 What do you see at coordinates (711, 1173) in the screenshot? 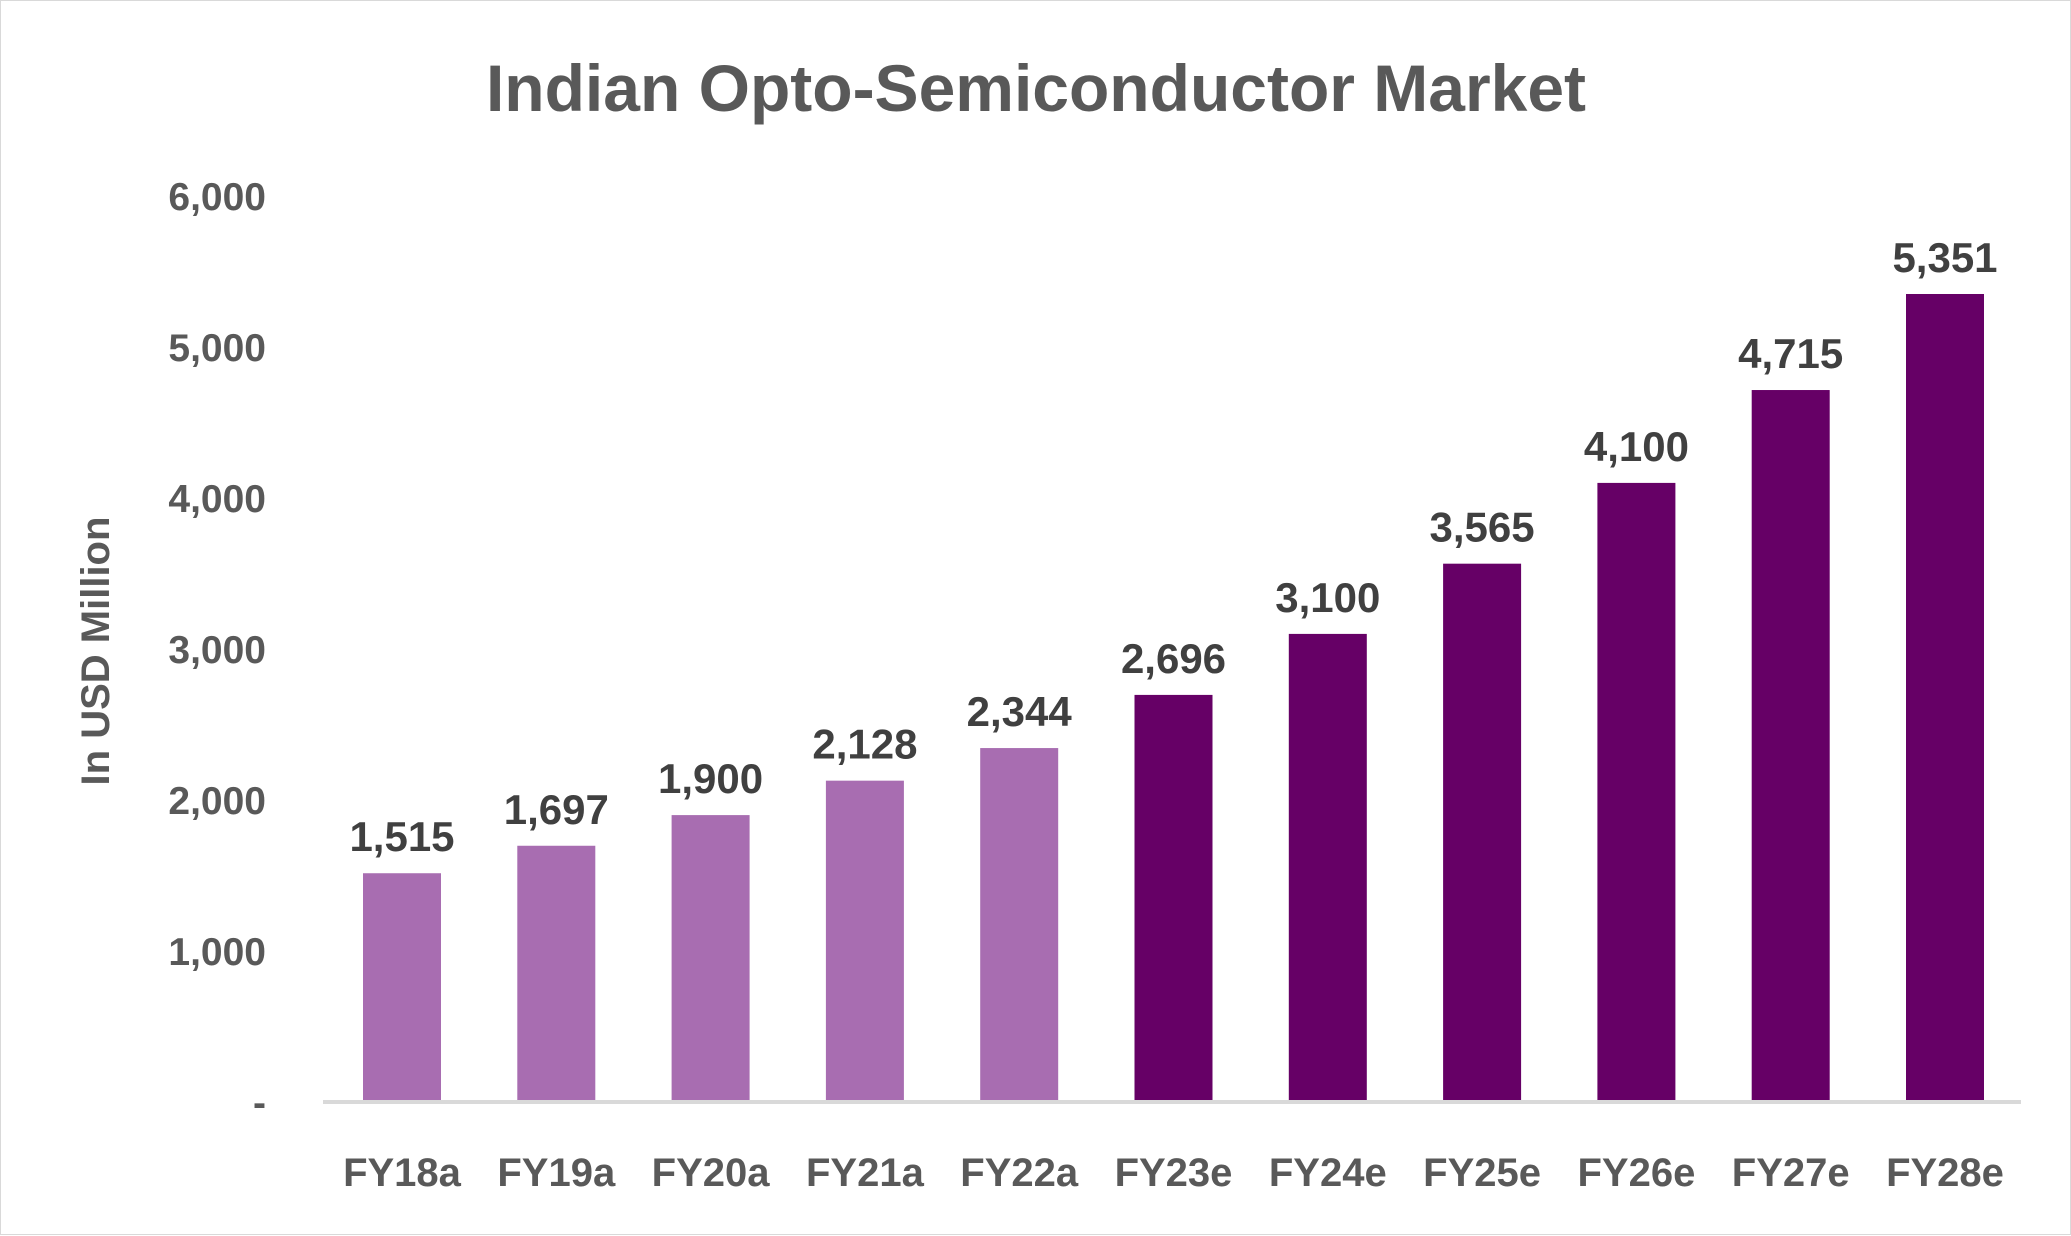
I see `x-tick-label: FY20a` at bounding box center [711, 1173].